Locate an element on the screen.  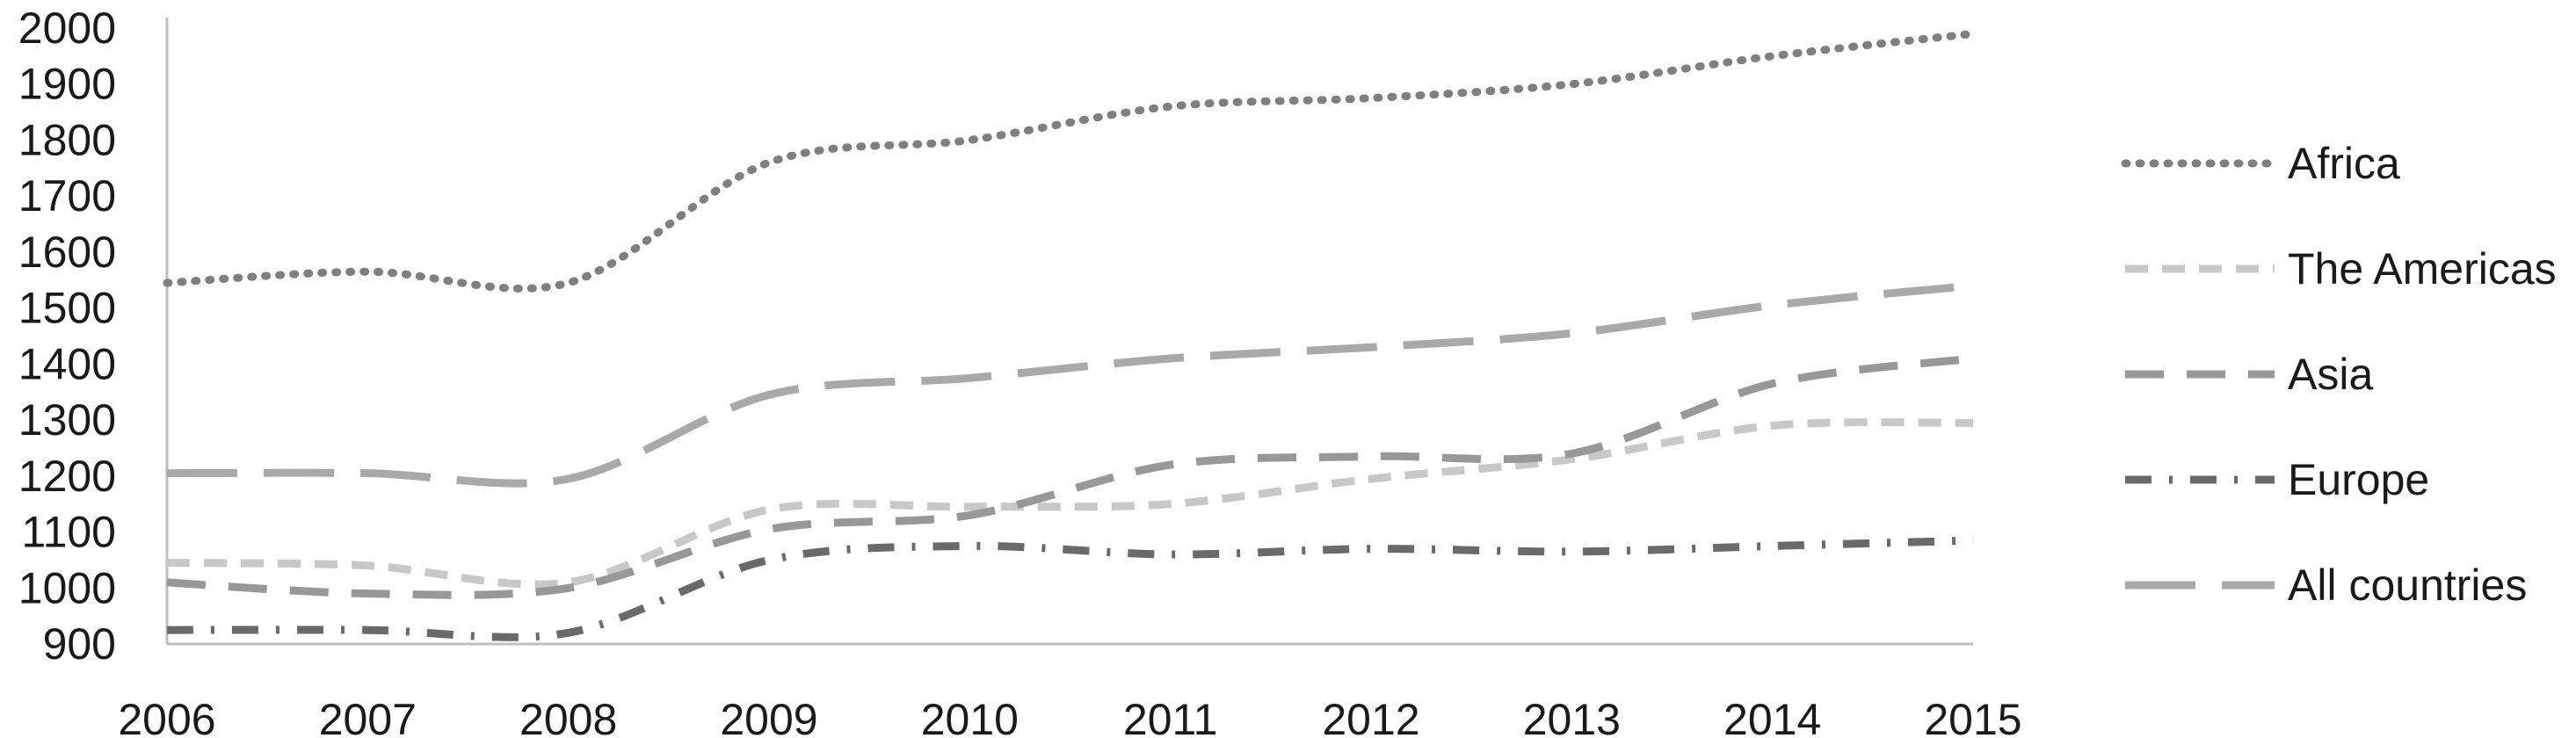
y-tick-label: 1400 is located at coordinates (67, 363).